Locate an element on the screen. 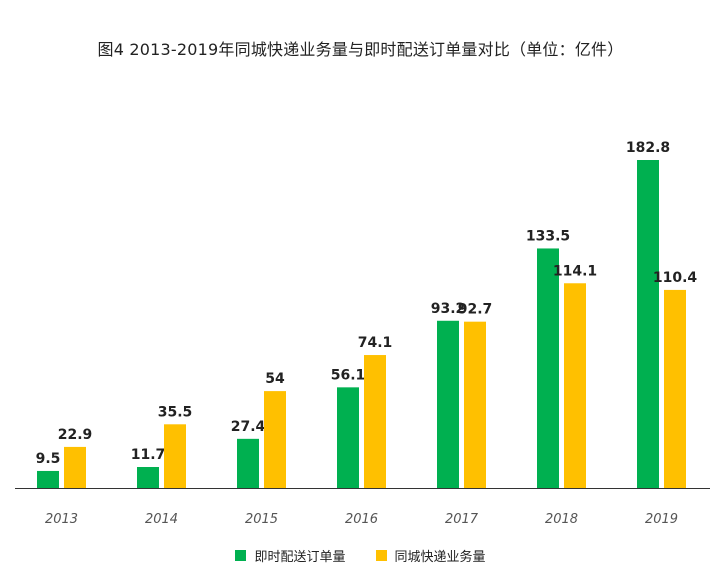 The height and width of the screenshot is (588, 721). legend-swatch-city-express is located at coordinates (381, 555).